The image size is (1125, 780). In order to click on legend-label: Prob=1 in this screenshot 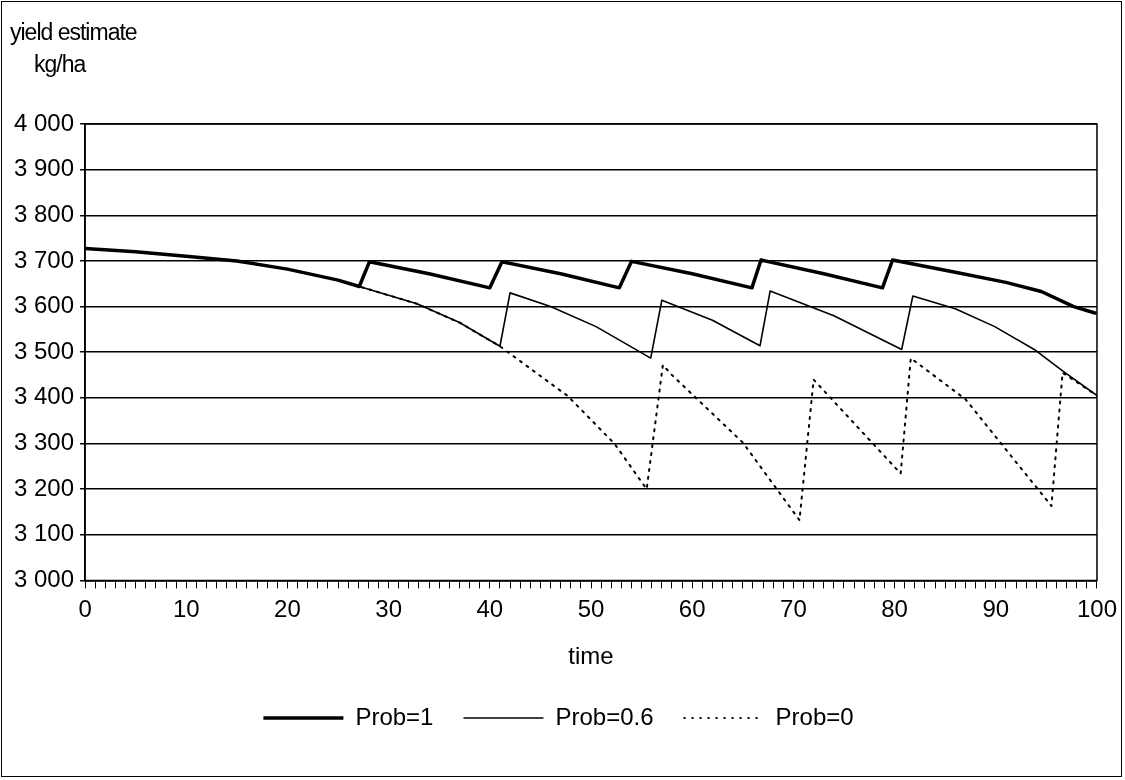, I will do `click(394, 716)`.